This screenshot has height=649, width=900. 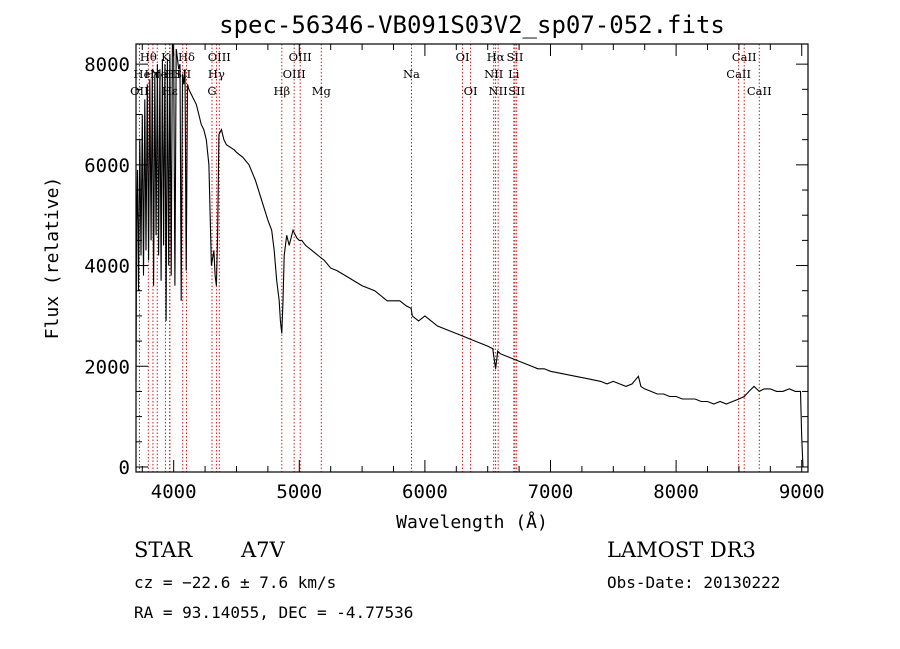 What do you see at coordinates (281, 91) in the screenshot?
I see `spectral-line-label: Hβ` at bounding box center [281, 91].